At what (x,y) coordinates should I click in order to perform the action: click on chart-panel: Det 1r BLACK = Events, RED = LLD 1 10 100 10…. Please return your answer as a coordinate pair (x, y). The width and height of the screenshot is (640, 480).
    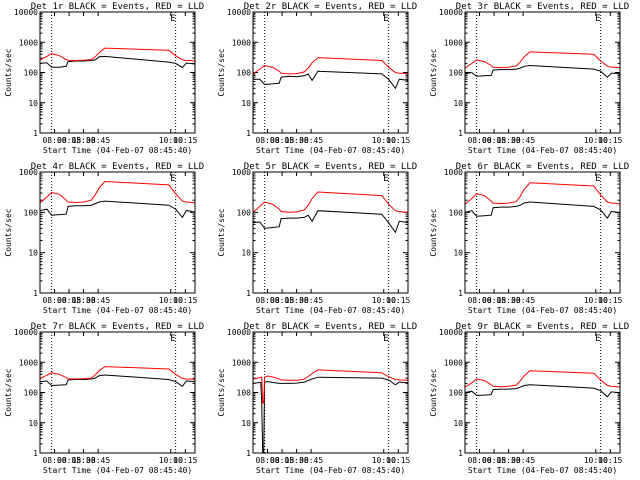
    Looking at the image, I should click on (104, 78).